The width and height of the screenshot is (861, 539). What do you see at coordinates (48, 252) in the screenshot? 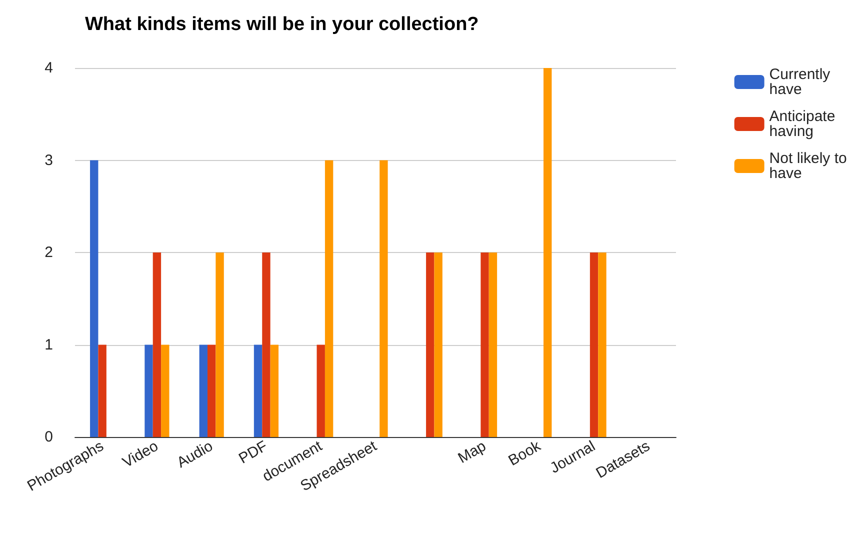
I see `y-tick-label: 2` at bounding box center [48, 252].